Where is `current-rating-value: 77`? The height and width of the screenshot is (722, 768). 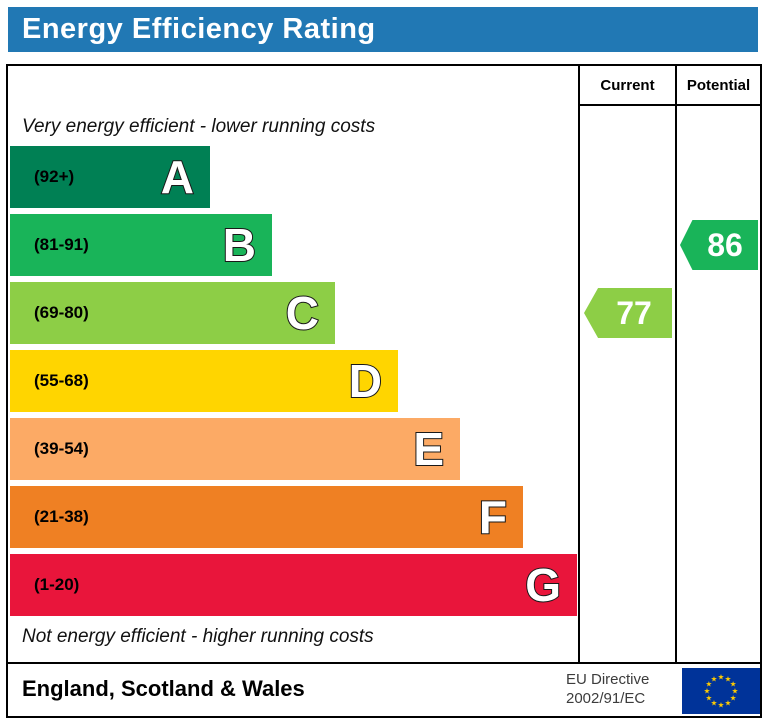 current-rating-value: 77 is located at coordinates (634, 312).